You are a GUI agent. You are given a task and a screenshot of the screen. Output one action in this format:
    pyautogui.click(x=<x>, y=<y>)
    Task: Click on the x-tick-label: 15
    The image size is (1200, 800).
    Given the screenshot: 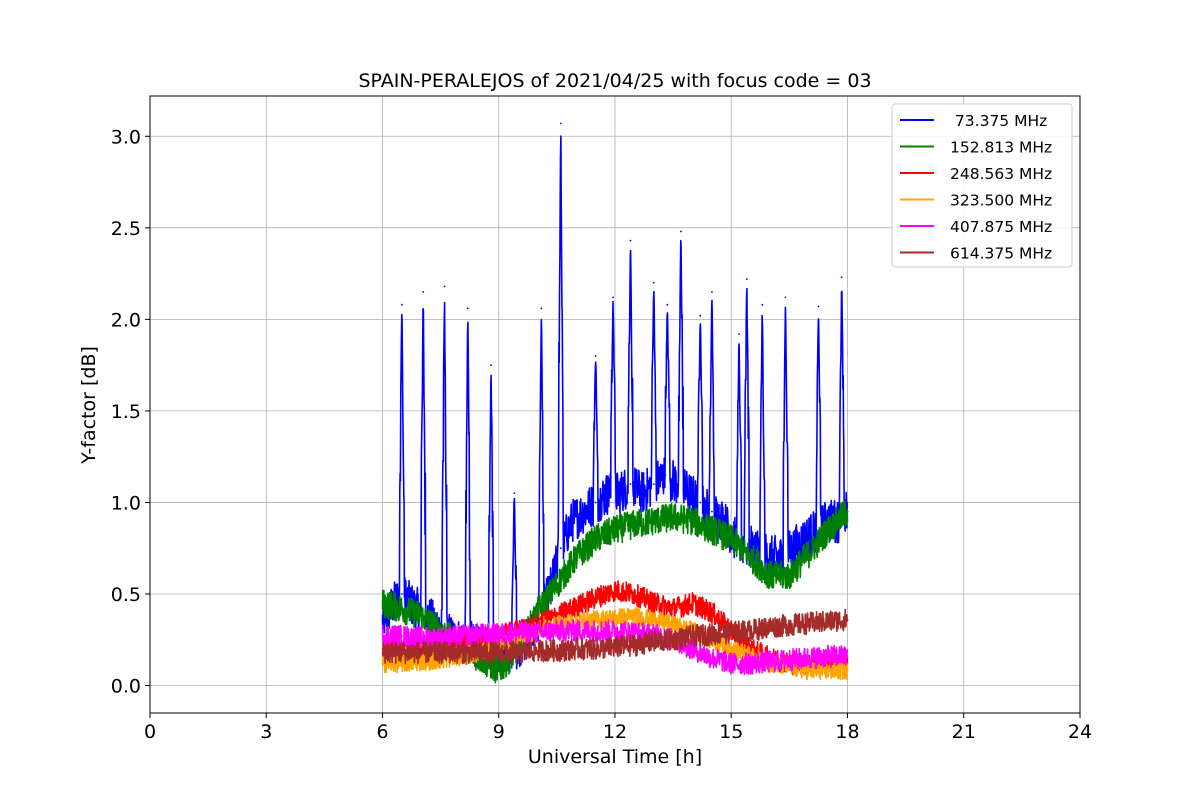 What is the action you would take?
    pyautogui.click(x=731, y=732)
    